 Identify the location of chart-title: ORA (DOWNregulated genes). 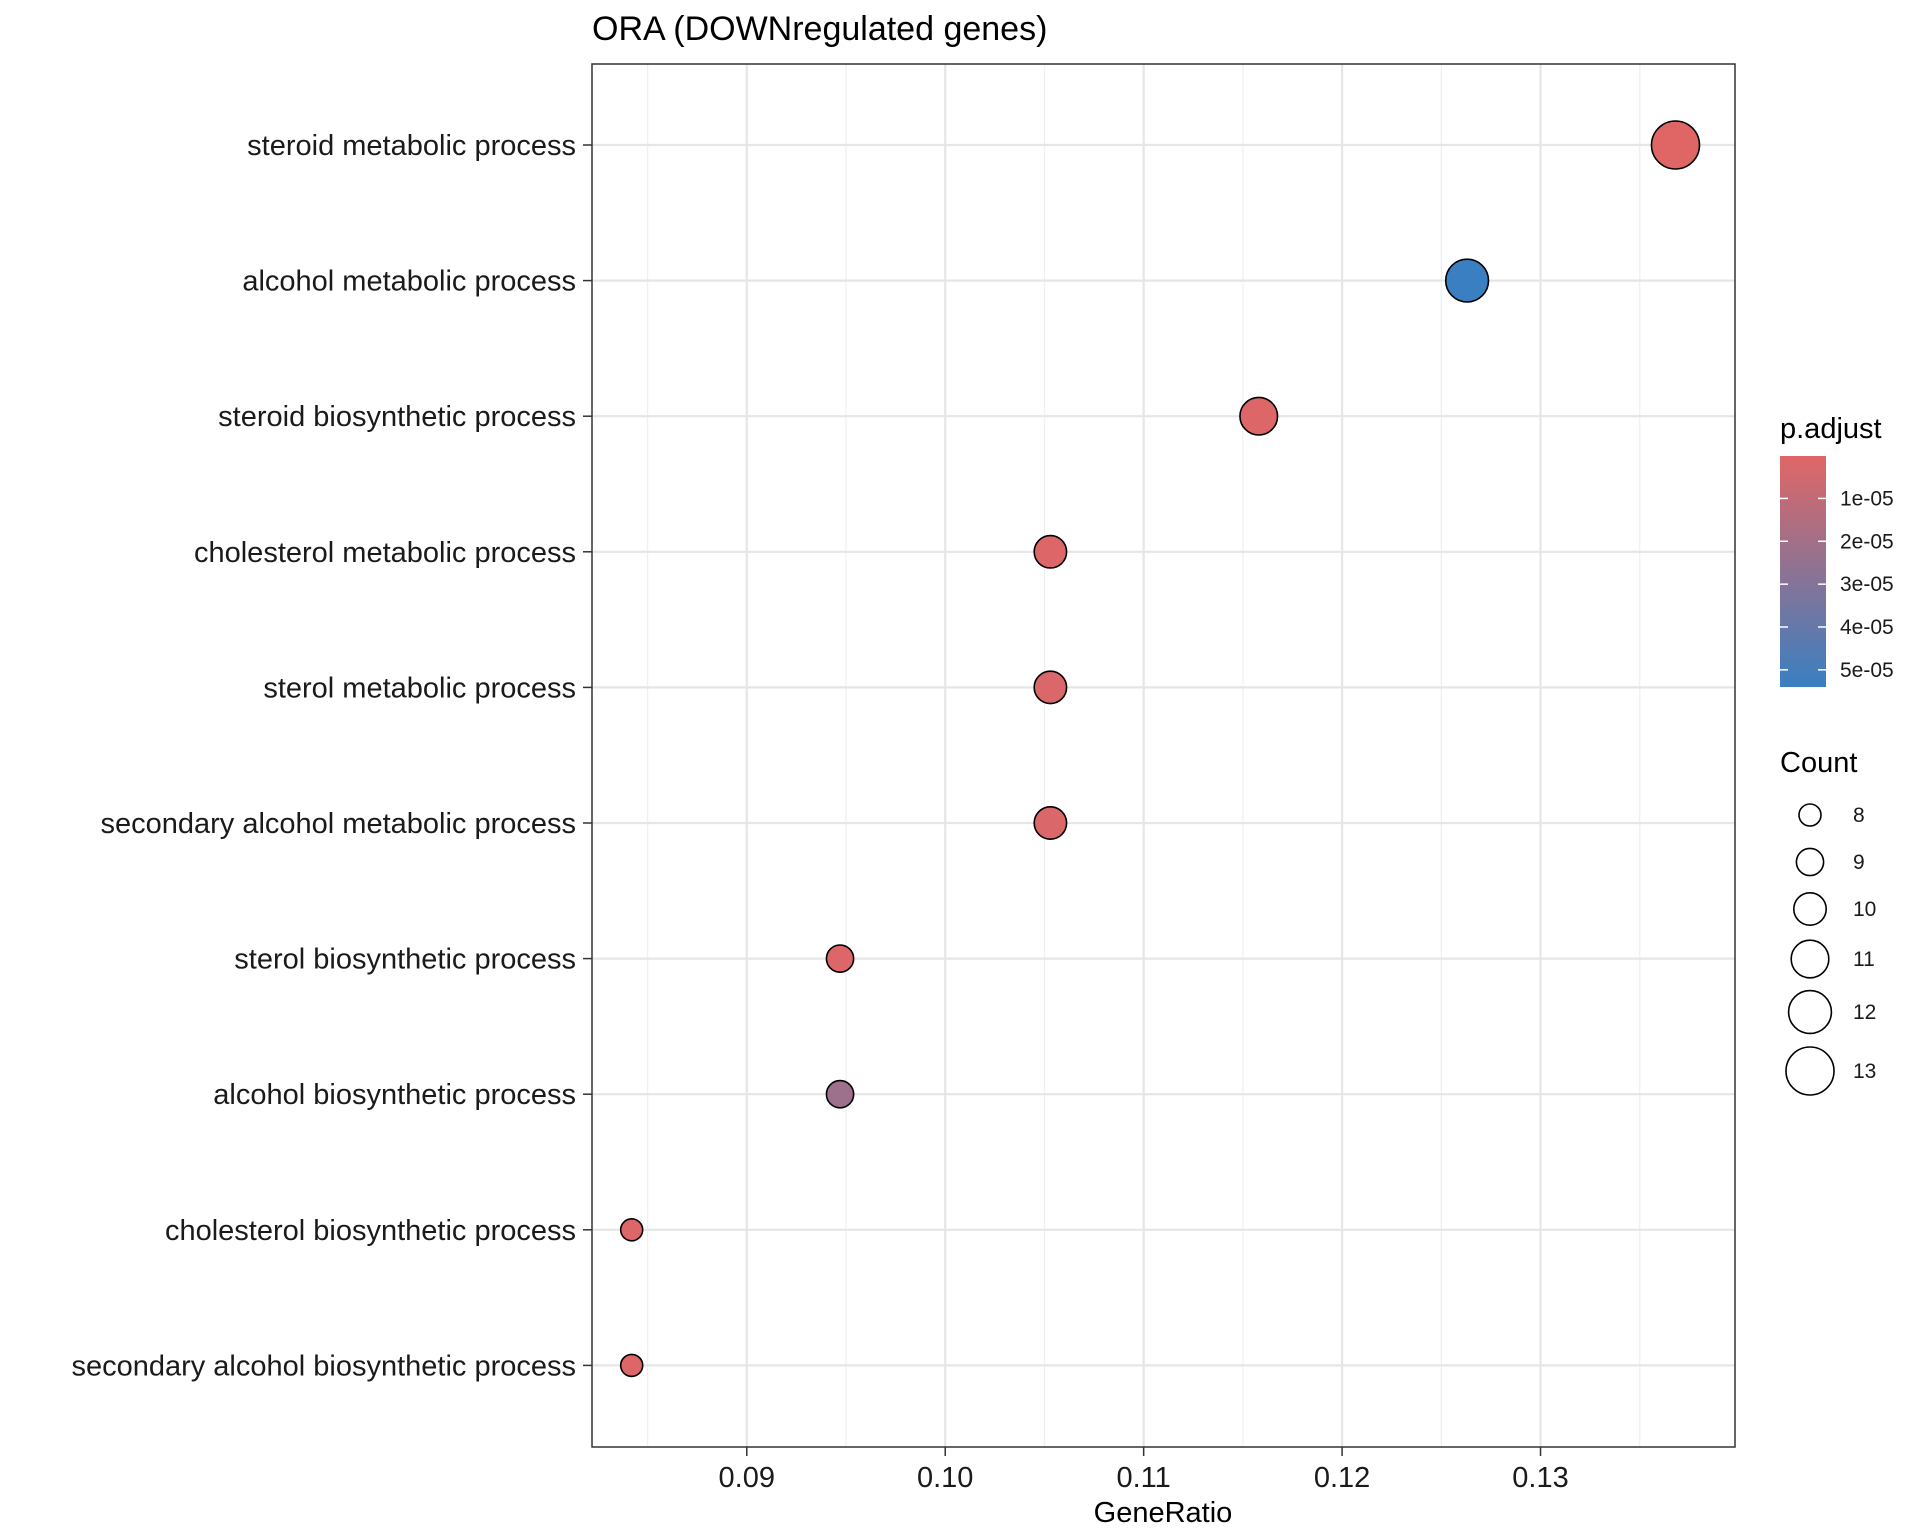
(819, 29).